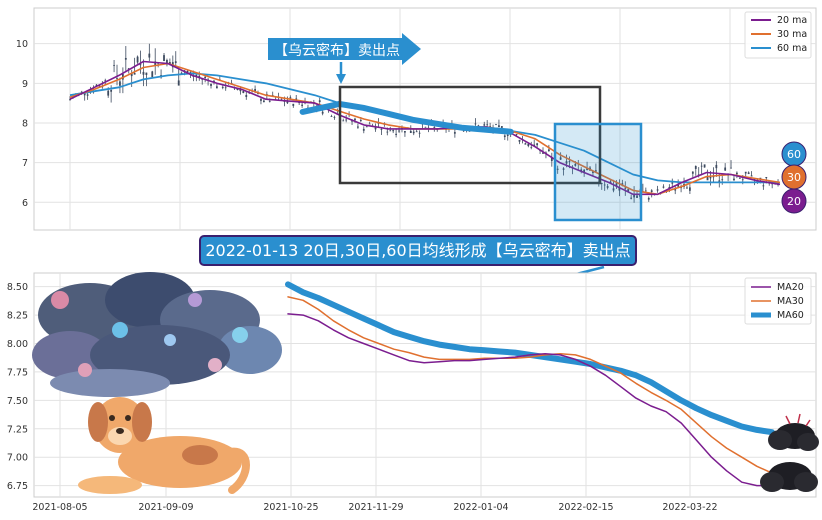 The width and height of the screenshot is (822, 520). Describe the element at coordinates (794, 177) in the screenshot. I see `ma-badges: 60 30 20` at that location.